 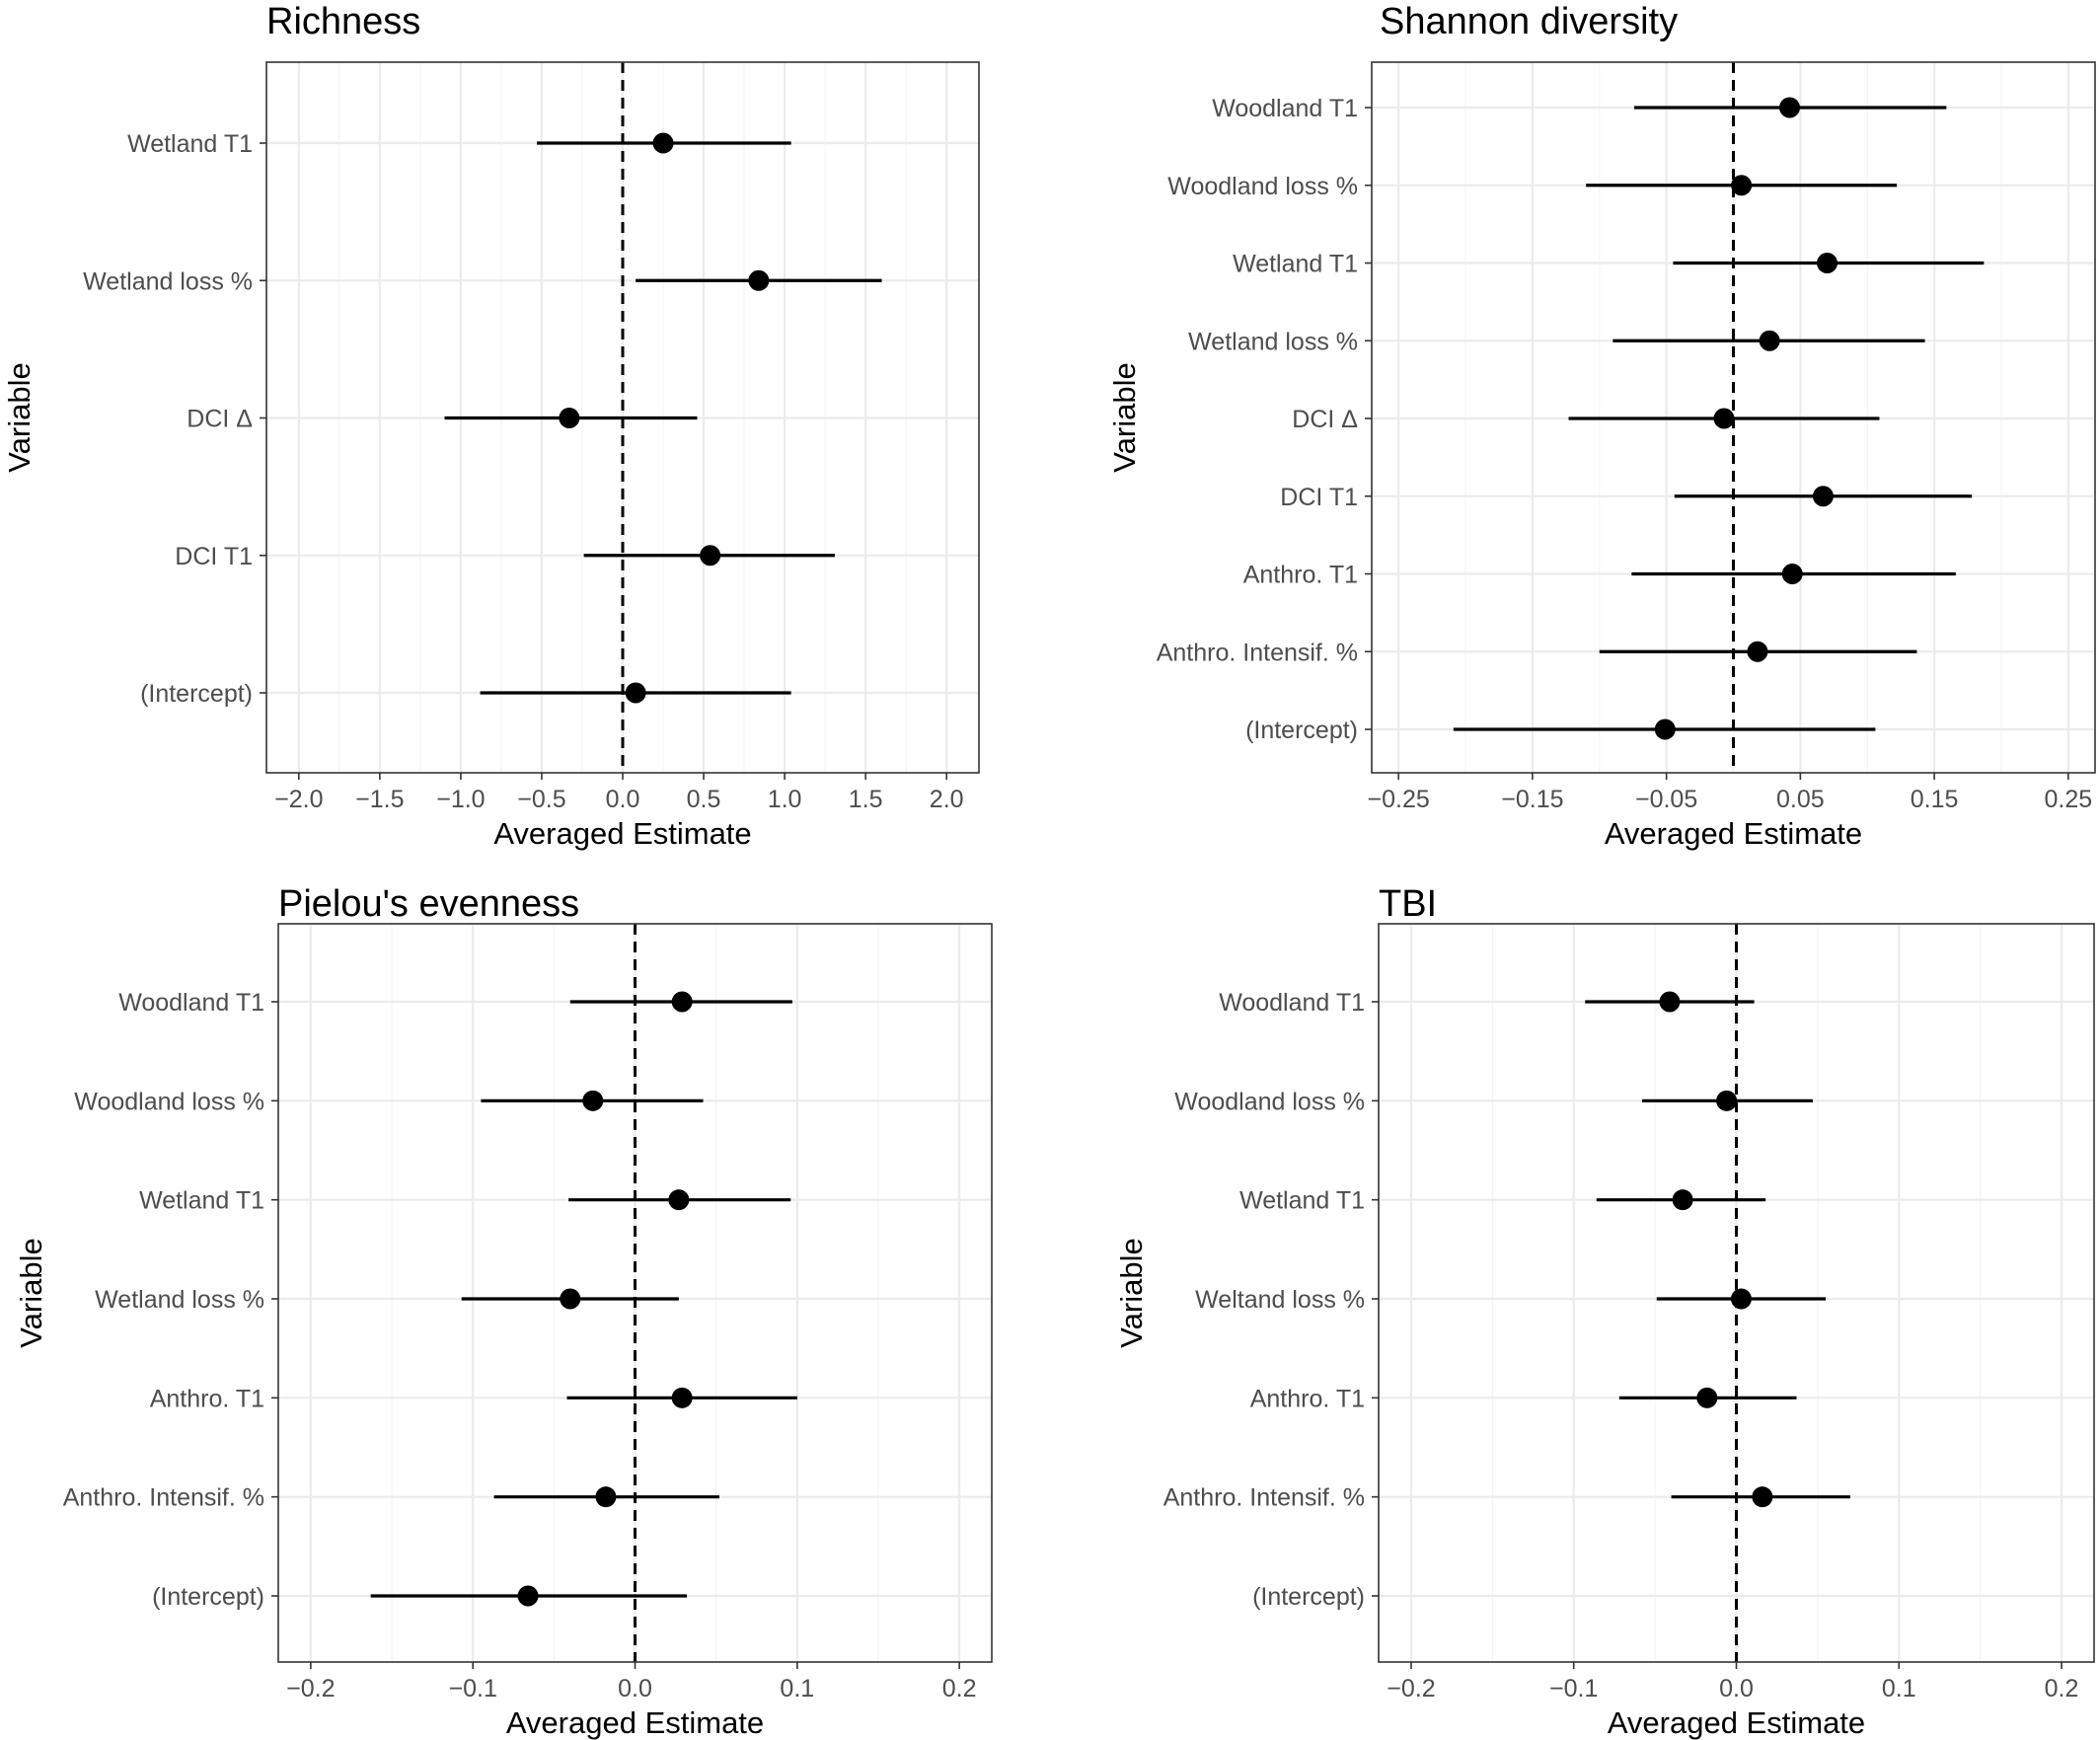 What do you see at coordinates (1280, 1300) in the screenshot?
I see `y-tick-label: Weltand loss %` at bounding box center [1280, 1300].